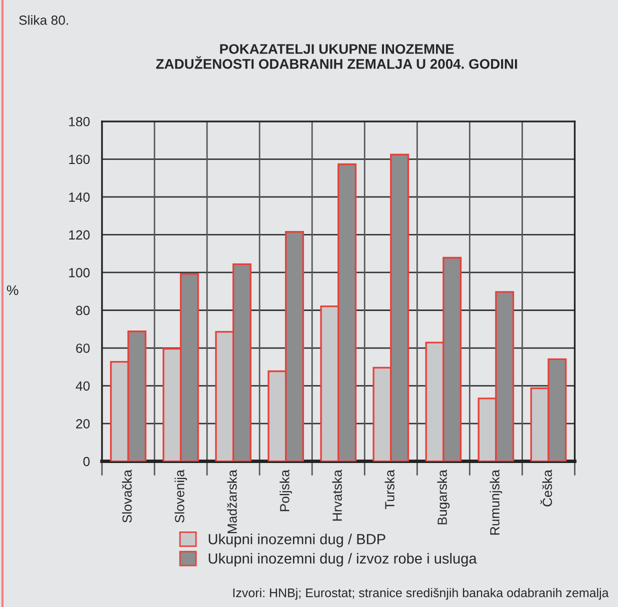 This screenshot has width=618, height=607. I want to click on y-tick-label: 180, so click(79, 121).